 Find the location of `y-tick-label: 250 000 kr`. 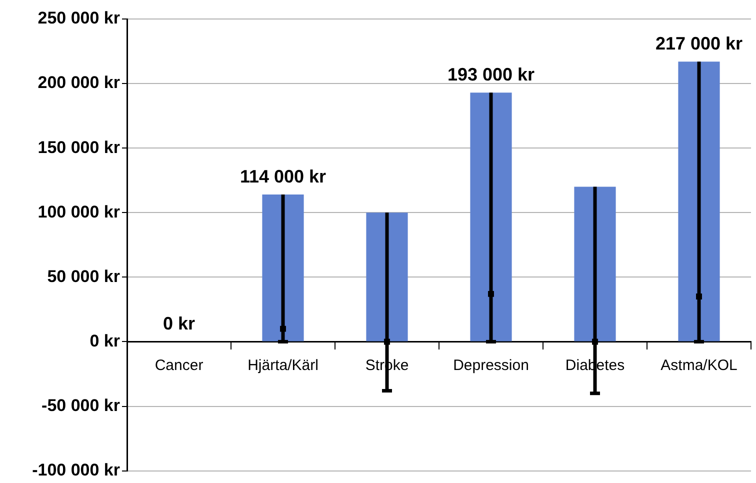

y-tick-label: 250 000 kr is located at coordinates (79, 18).